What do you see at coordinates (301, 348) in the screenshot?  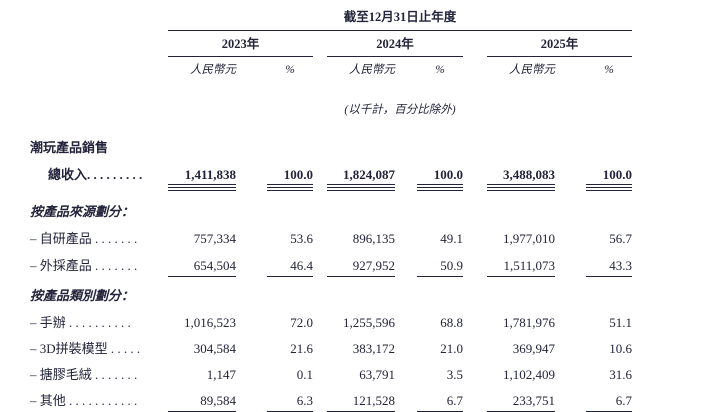 I see `pct-value: 21.6` at bounding box center [301, 348].